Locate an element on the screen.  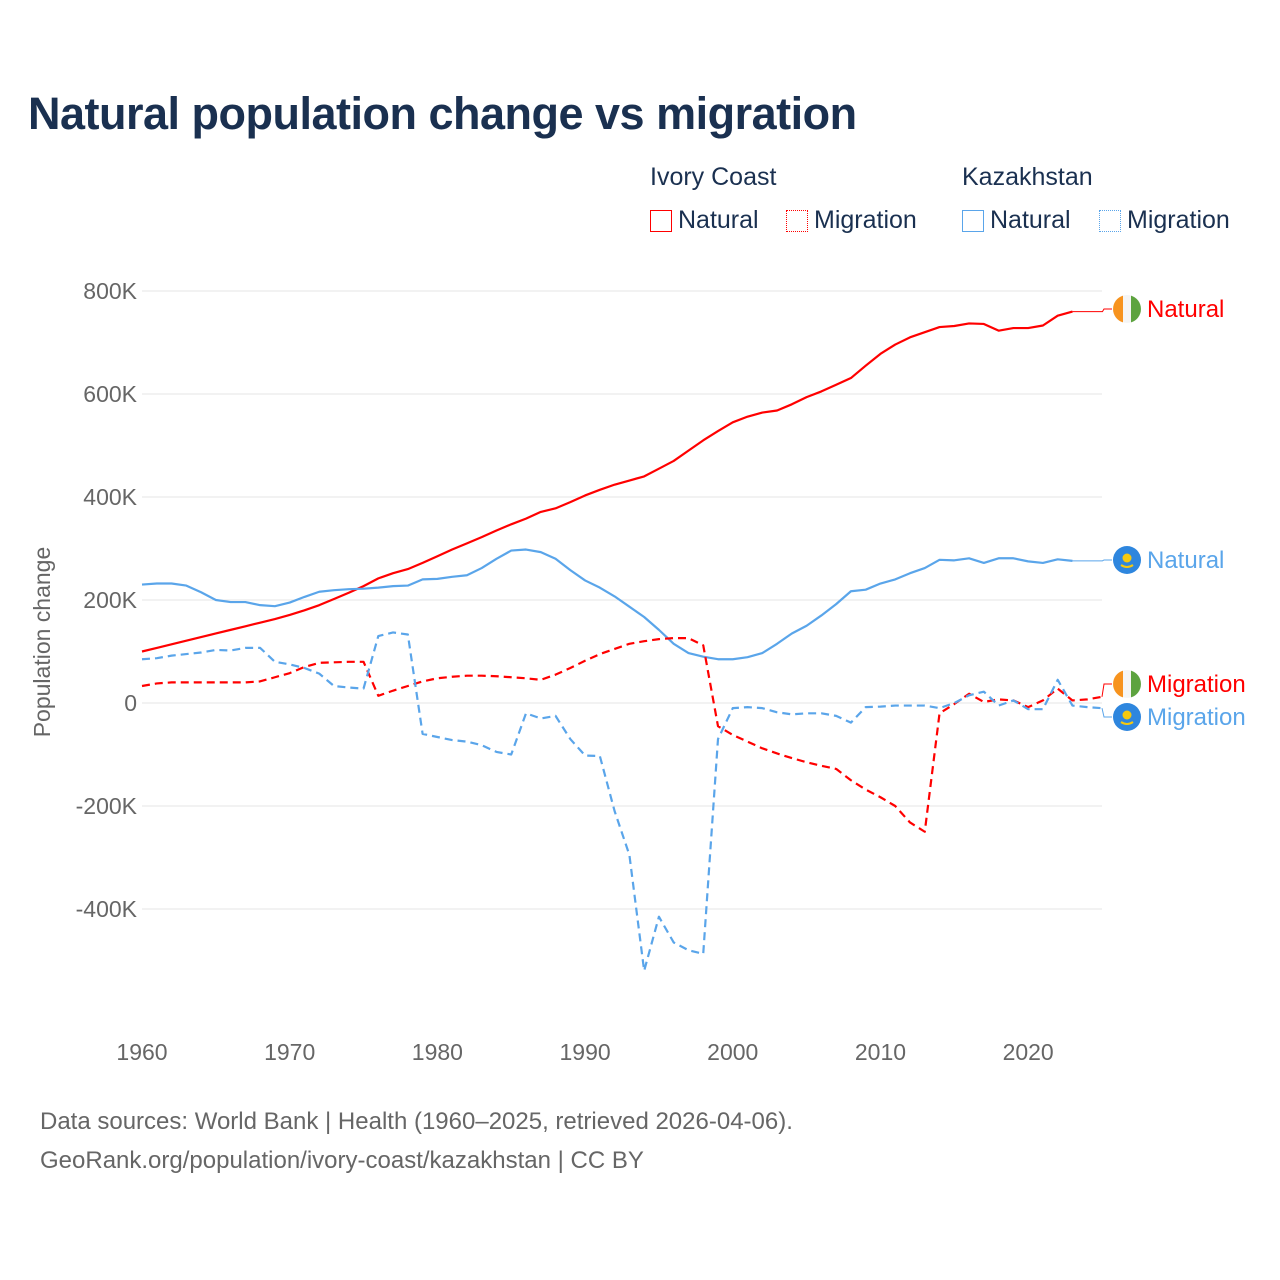
legend-ivory-coast-migration: Migration is located at coordinates (851, 220).